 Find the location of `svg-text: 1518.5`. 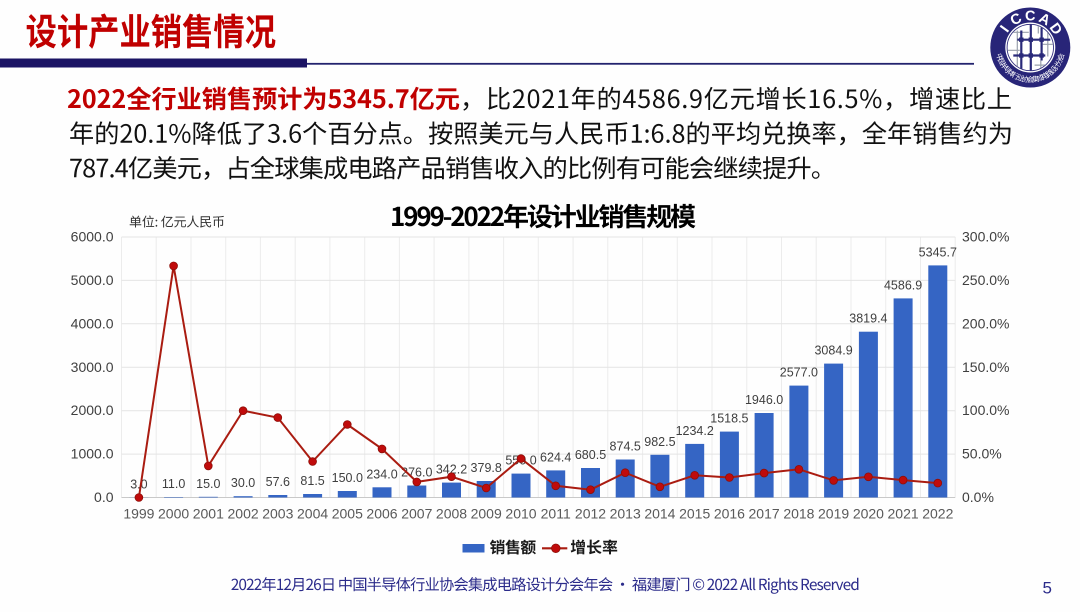

svg-text: 1518.5 is located at coordinates (729, 419).